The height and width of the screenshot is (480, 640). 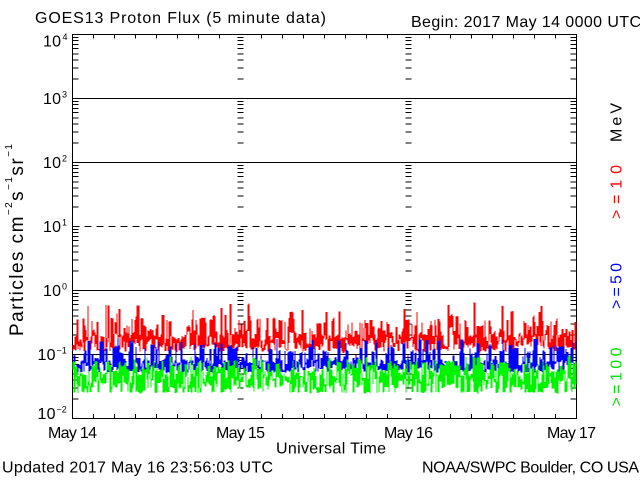 I want to click on svg-text:GOES13 Proton Flux (5 minute d: GOES13 Proton Flux (5 minute data), so click(x=180, y=18).